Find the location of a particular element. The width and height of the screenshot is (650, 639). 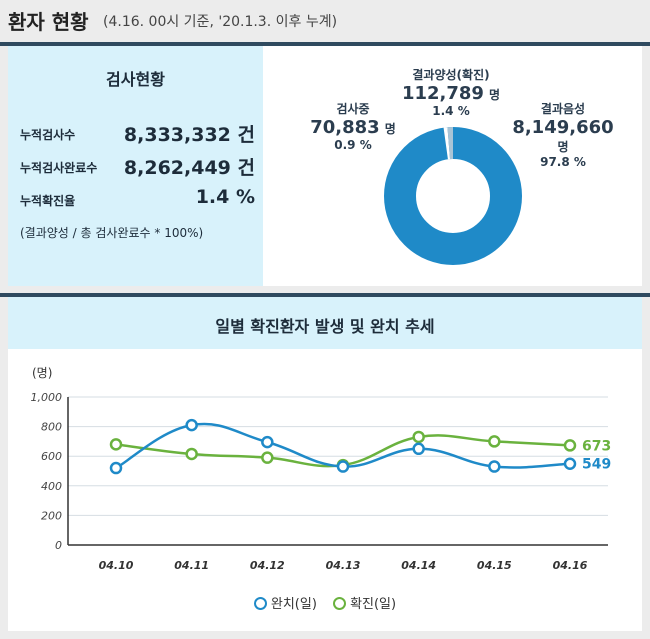

donut-label-positive: 결과양성(확진) 112,789 명 1.4 % is located at coordinates (451, 92).